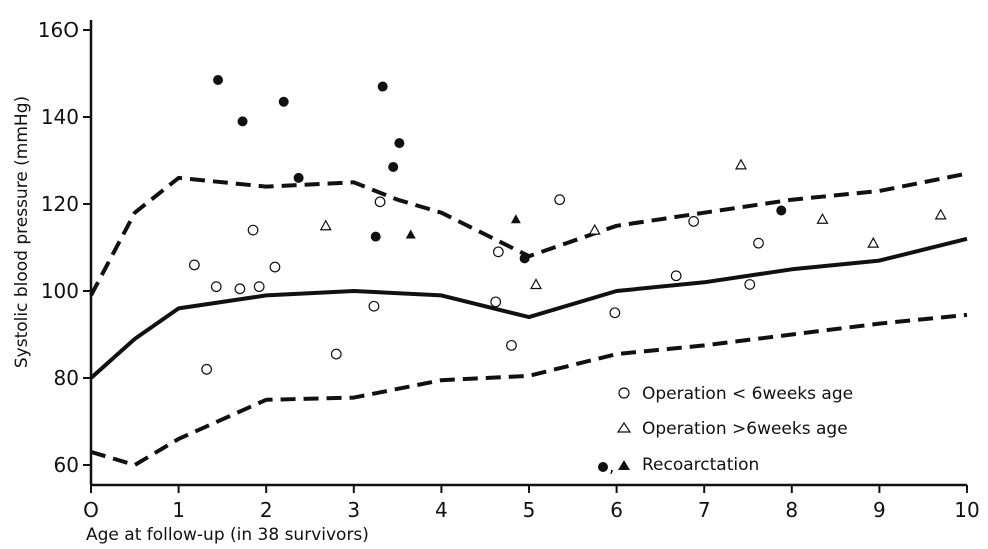  I want to click on legend-item-recoarctation: , Recoarctation, so click(678, 466).